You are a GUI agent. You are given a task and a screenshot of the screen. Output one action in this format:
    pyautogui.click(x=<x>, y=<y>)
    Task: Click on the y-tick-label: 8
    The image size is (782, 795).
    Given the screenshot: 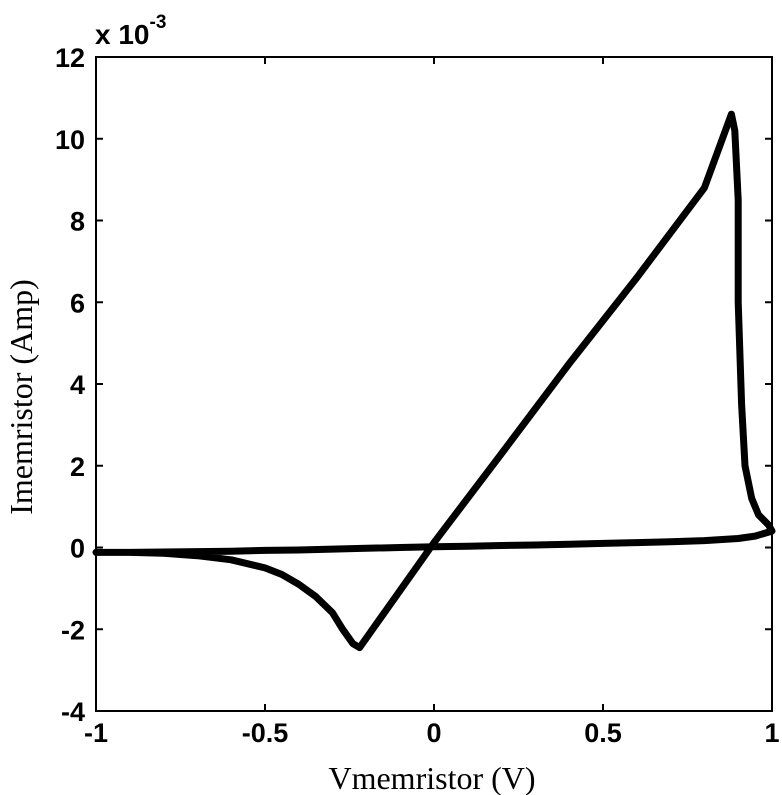 What is the action you would take?
    pyautogui.click(x=77, y=222)
    